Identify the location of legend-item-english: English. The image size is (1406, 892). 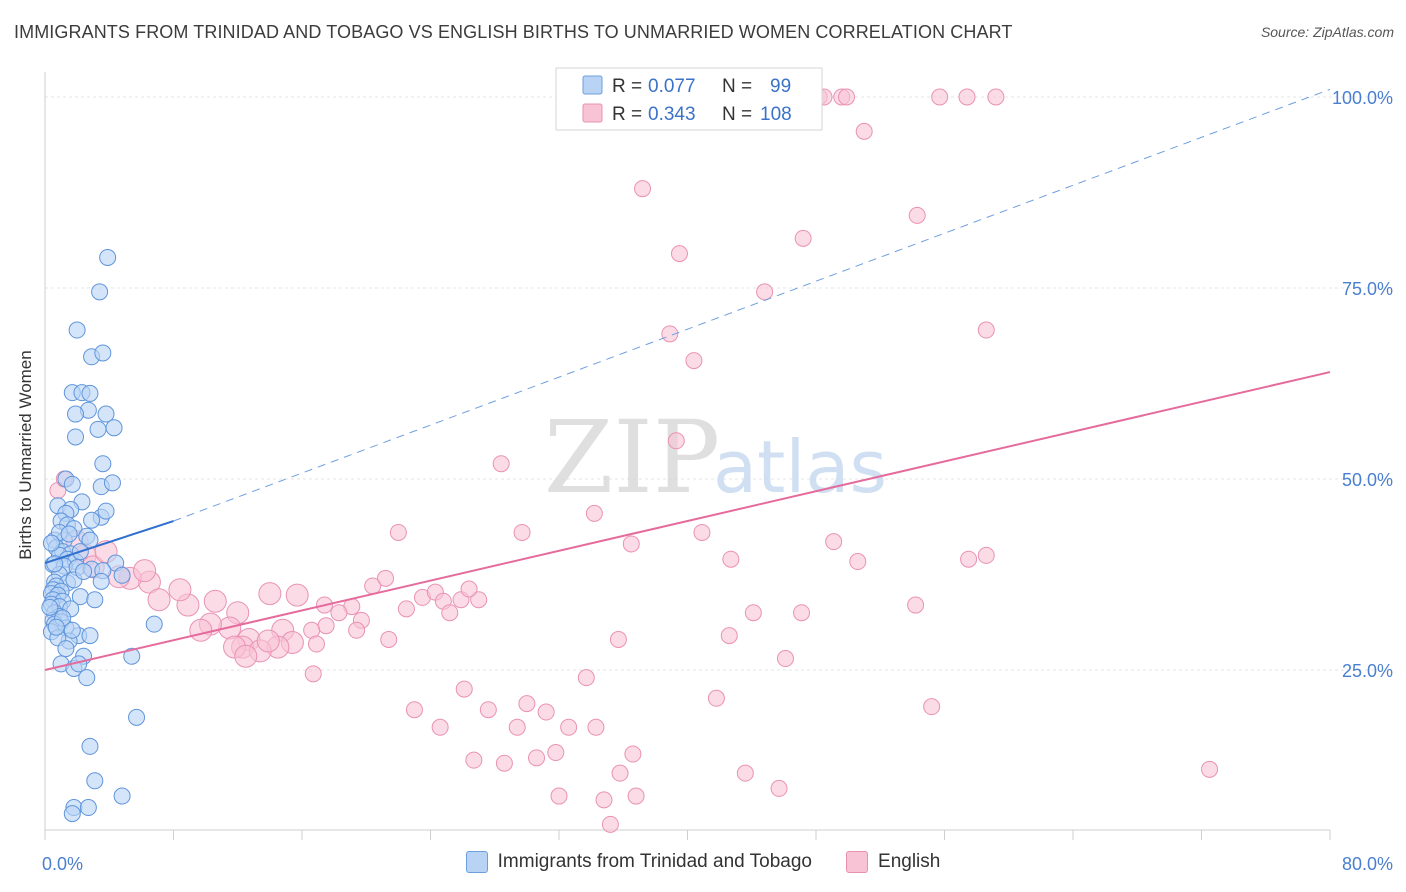
(893, 862).